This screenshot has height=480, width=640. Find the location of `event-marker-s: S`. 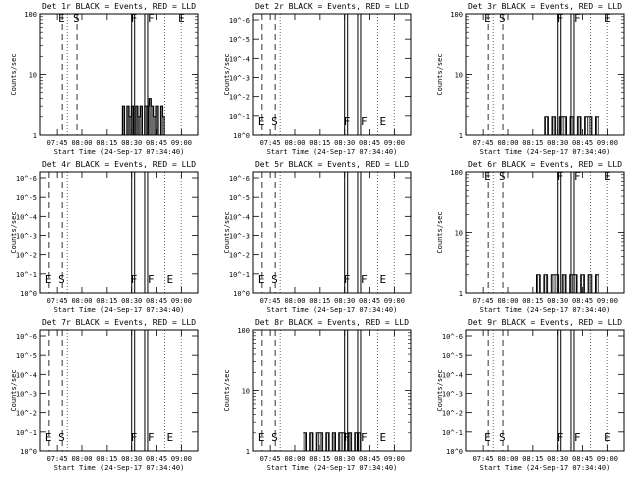

event-marker-s: S is located at coordinates (76, 18).